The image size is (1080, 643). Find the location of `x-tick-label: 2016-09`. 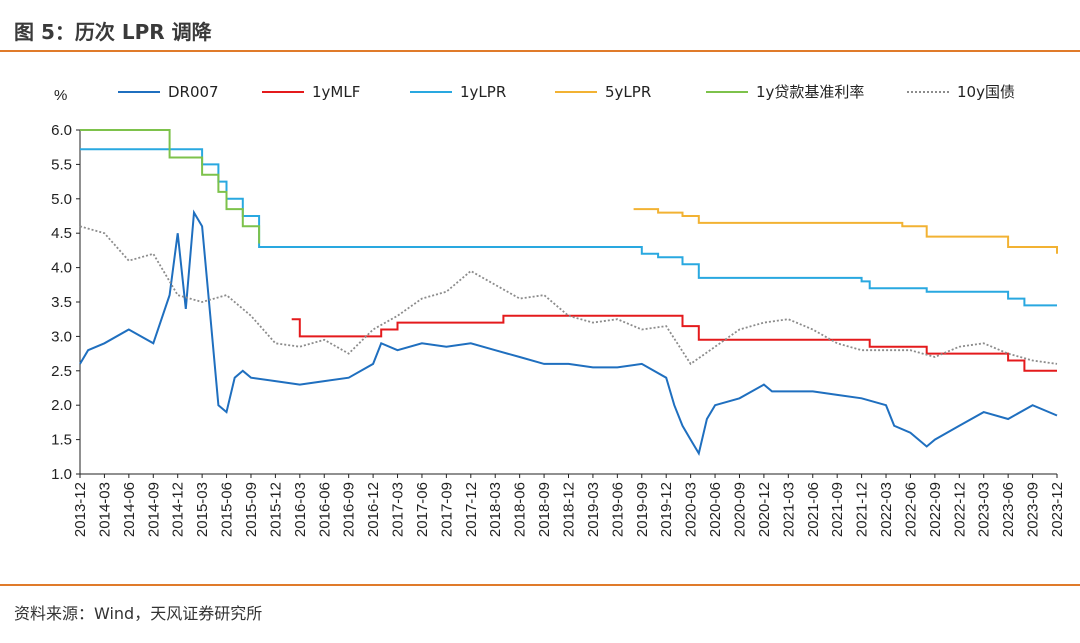

x-tick-label: 2016-09 is located at coordinates (349, 509).